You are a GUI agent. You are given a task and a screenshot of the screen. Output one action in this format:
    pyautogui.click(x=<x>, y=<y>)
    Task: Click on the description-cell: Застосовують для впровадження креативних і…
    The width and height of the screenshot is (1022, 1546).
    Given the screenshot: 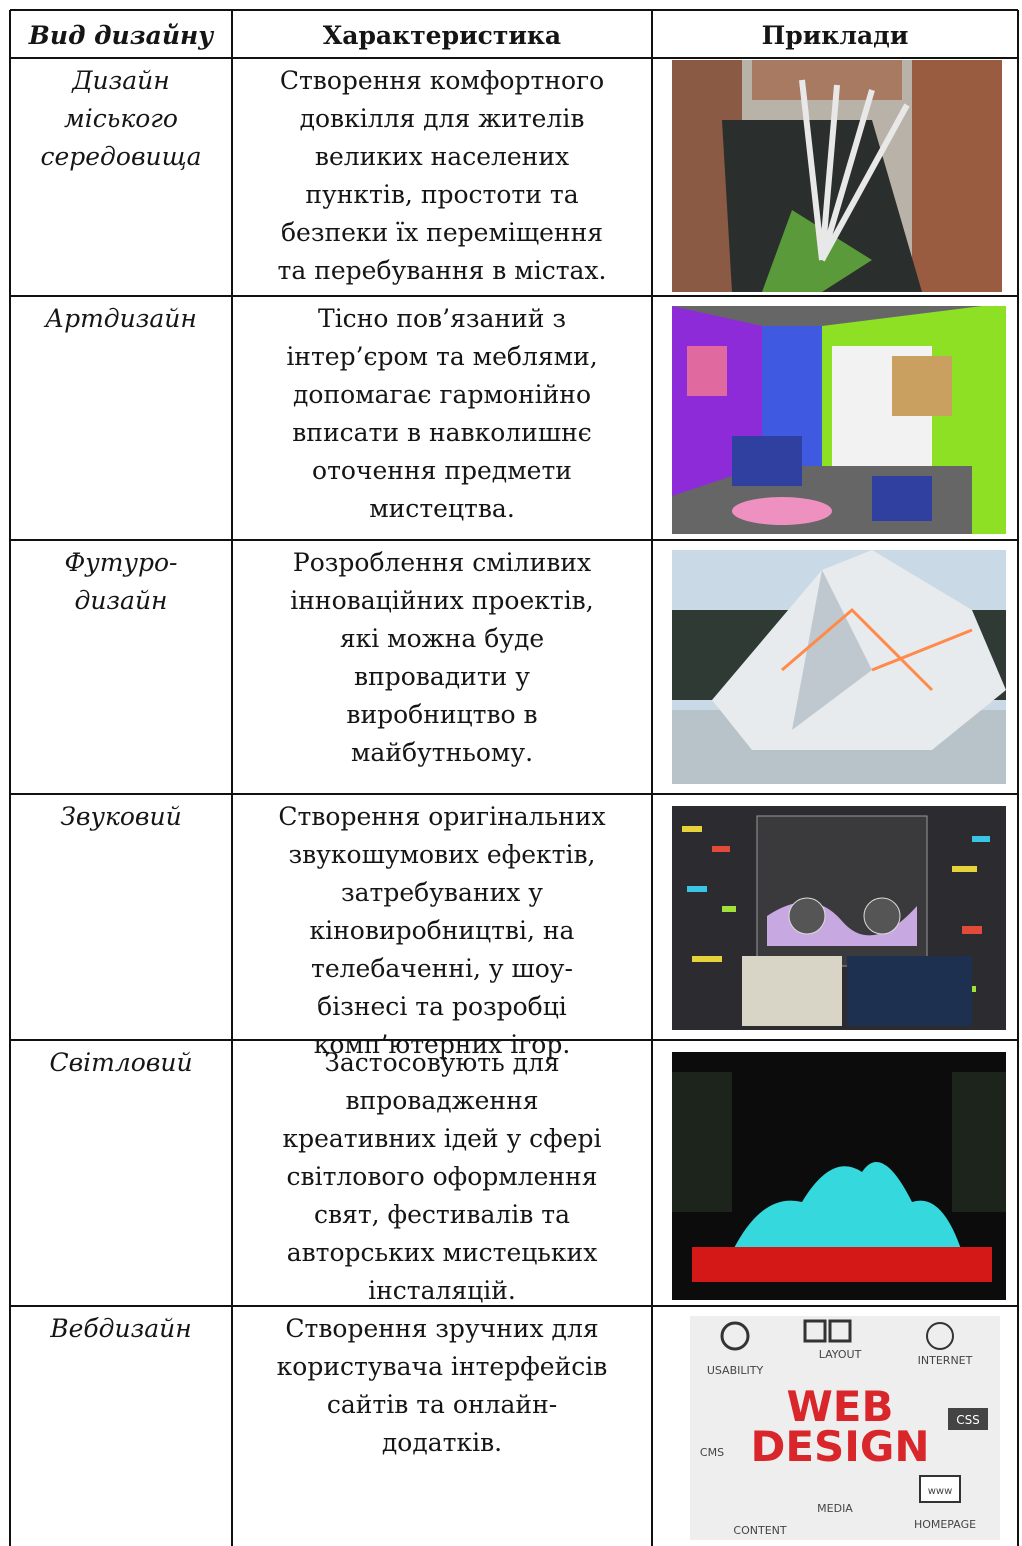 What is the action you would take?
    pyautogui.click(x=442, y=1173)
    